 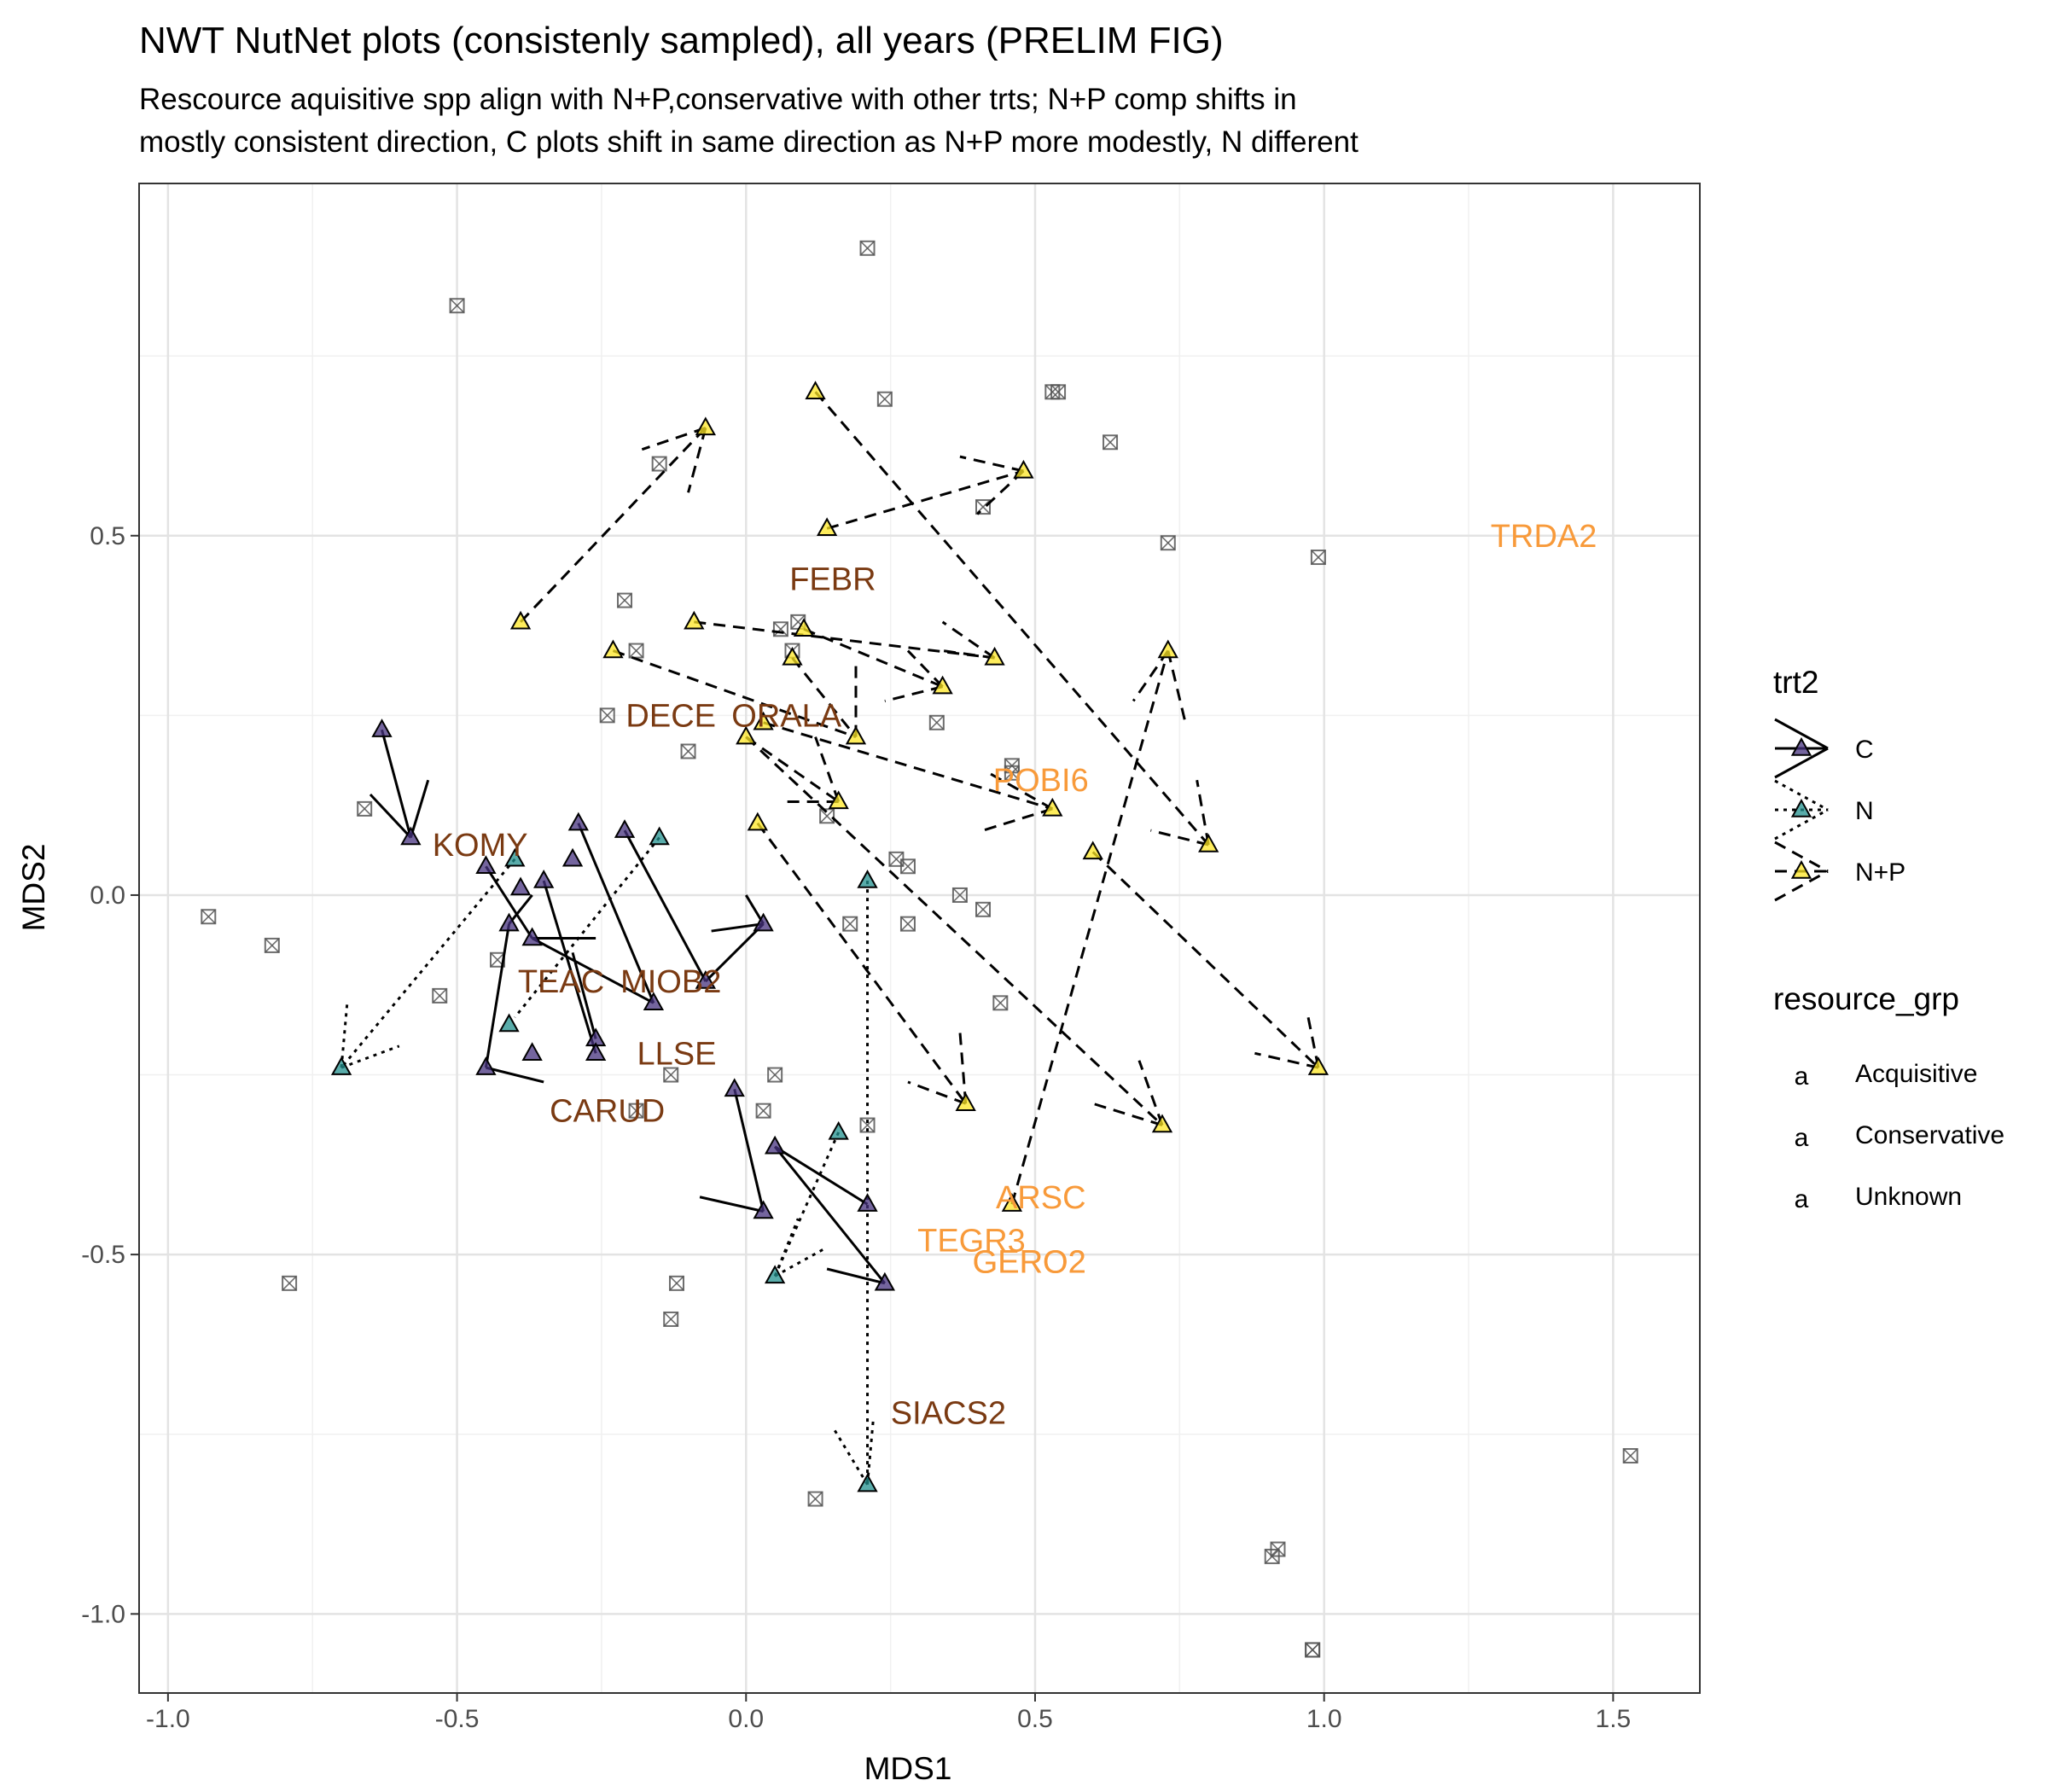 What do you see at coordinates (1916, 1074) in the screenshot?
I see `legend-label: Acquisitive` at bounding box center [1916, 1074].